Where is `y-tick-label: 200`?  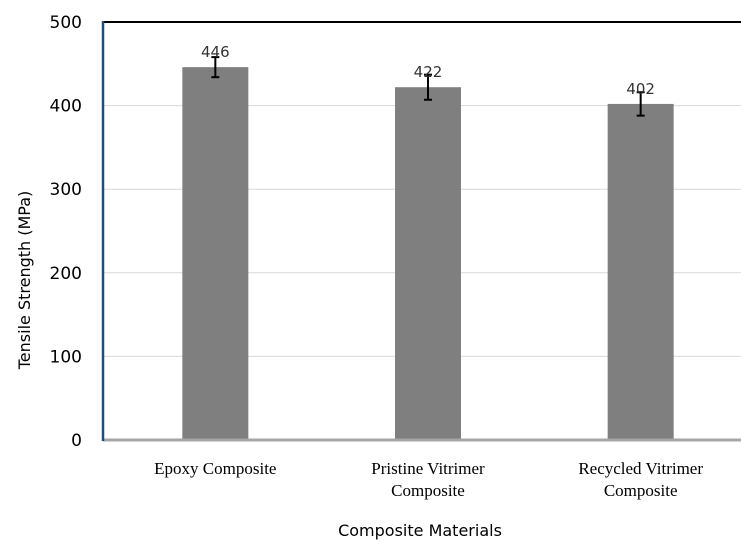 y-tick-label: 200 is located at coordinates (66, 274).